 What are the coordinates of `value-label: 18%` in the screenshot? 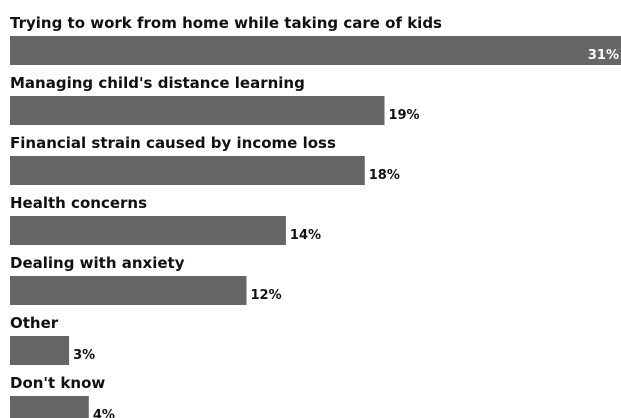 It's located at (384, 175).